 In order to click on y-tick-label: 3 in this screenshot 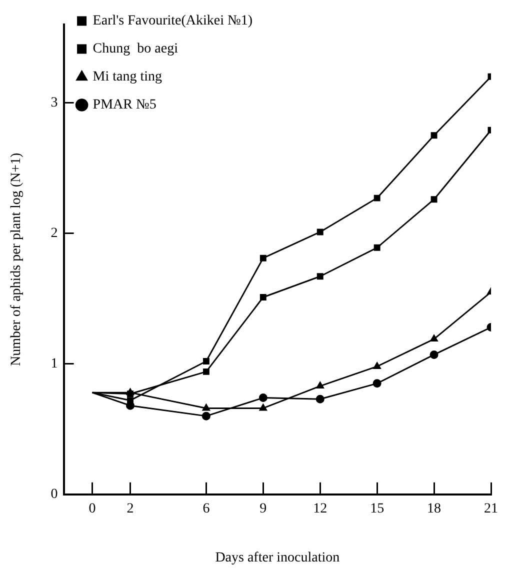, I will do `click(54, 102)`.